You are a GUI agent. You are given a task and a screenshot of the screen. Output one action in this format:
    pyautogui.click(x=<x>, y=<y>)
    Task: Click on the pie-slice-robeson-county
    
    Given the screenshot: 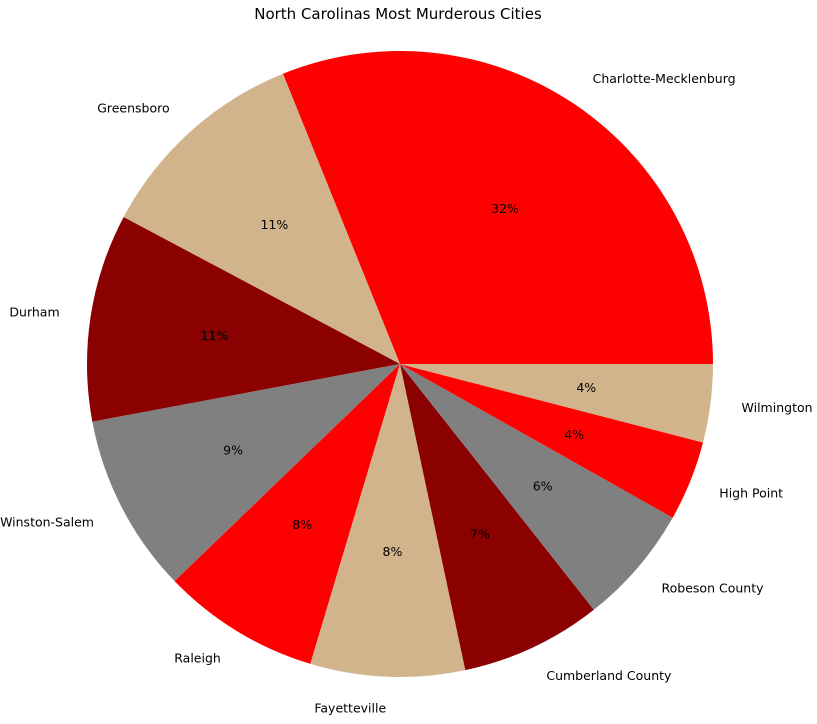 What is the action you would take?
    pyautogui.click(x=536, y=487)
    